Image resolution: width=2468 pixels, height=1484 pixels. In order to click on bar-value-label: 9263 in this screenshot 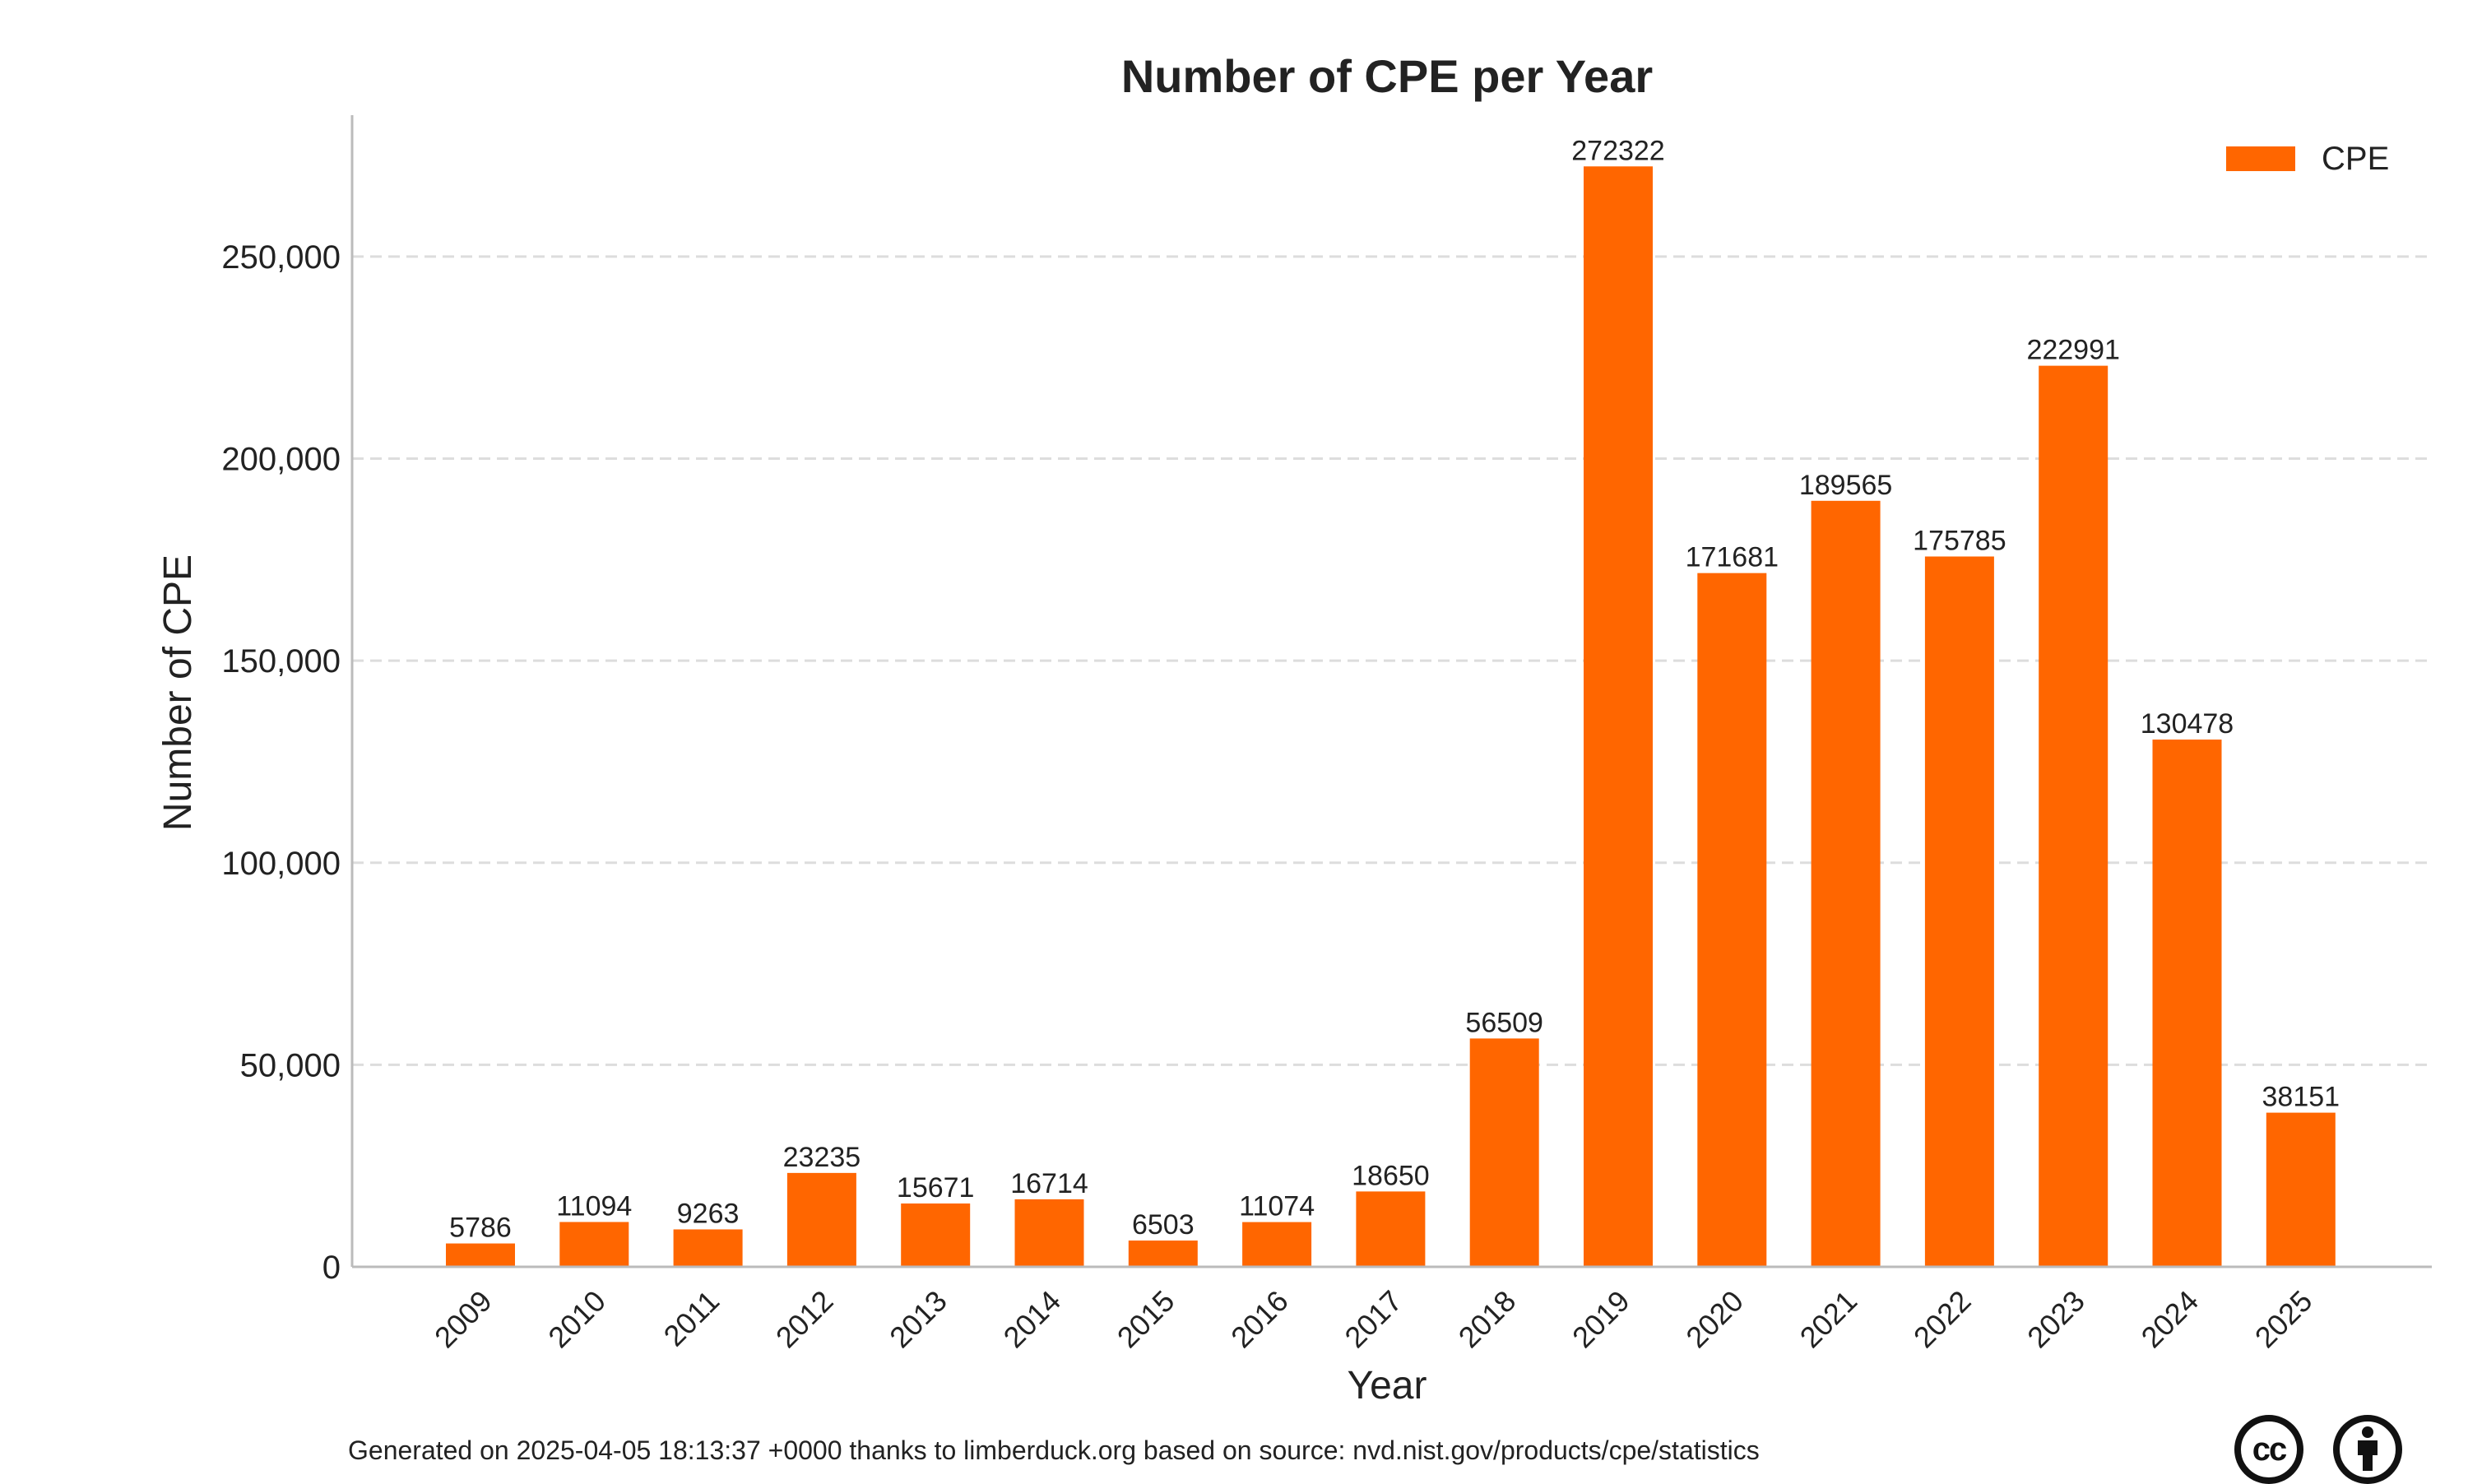, I will do `click(708, 1213)`.